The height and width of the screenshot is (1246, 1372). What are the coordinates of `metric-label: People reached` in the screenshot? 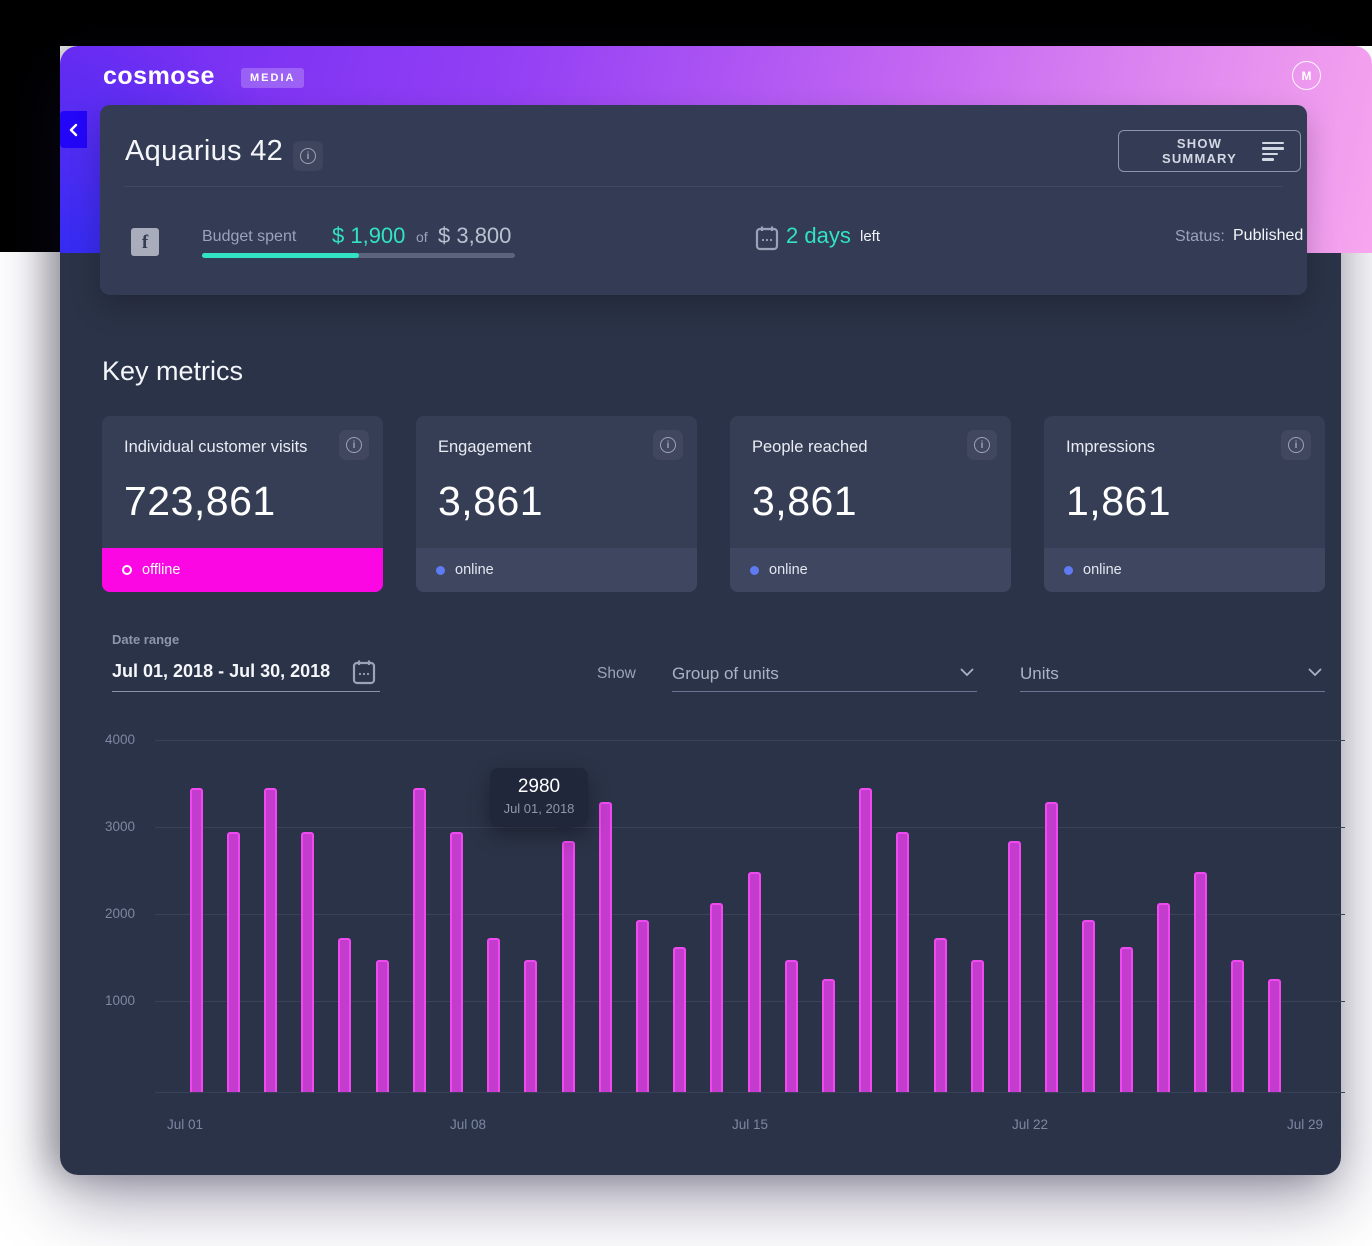 It's located at (810, 447).